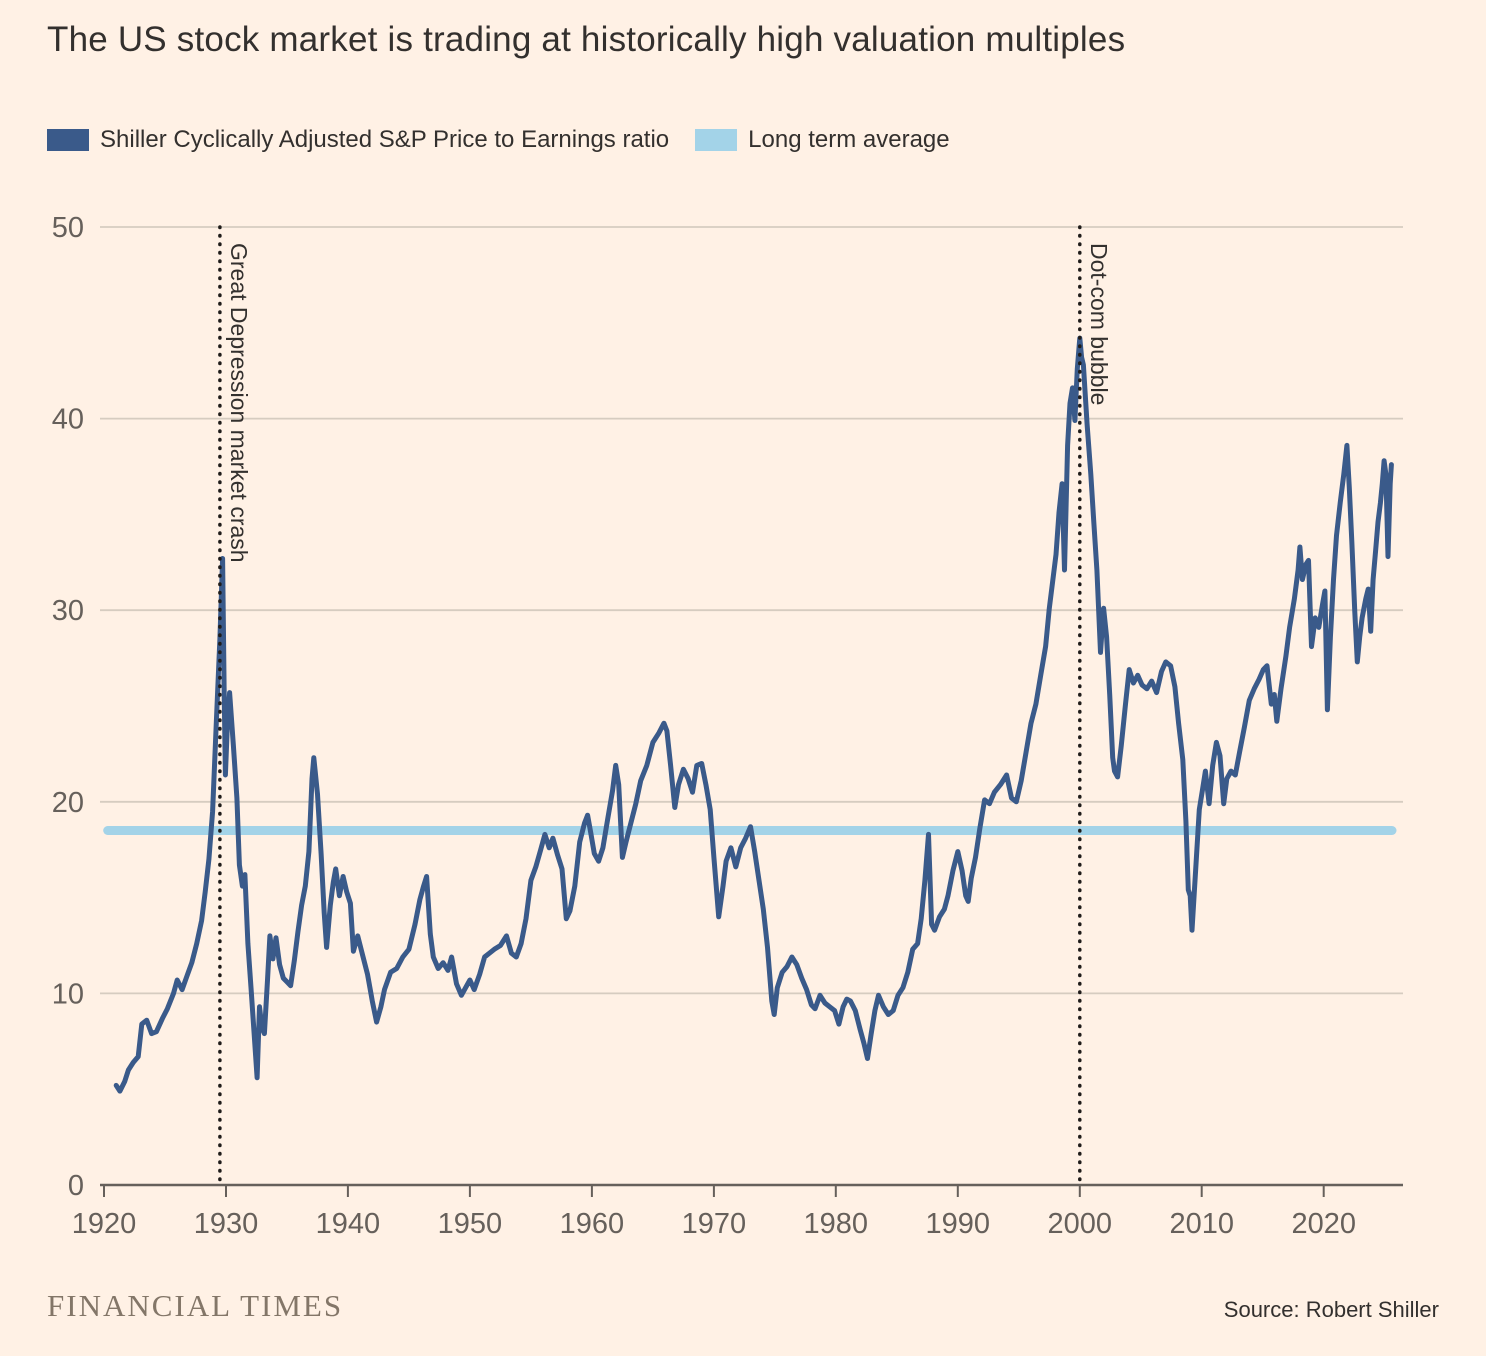 The image size is (1486, 1356). I want to click on legend-swatch-cape, so click(68, 140).